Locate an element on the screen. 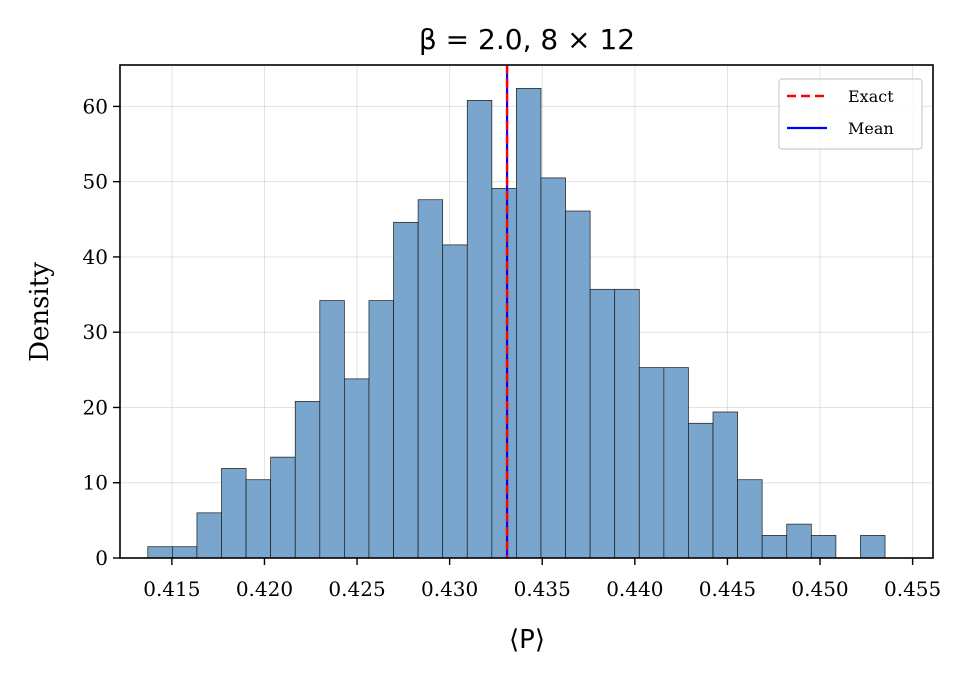  y-tick-label: 0 is located at coordinates (101, 558).